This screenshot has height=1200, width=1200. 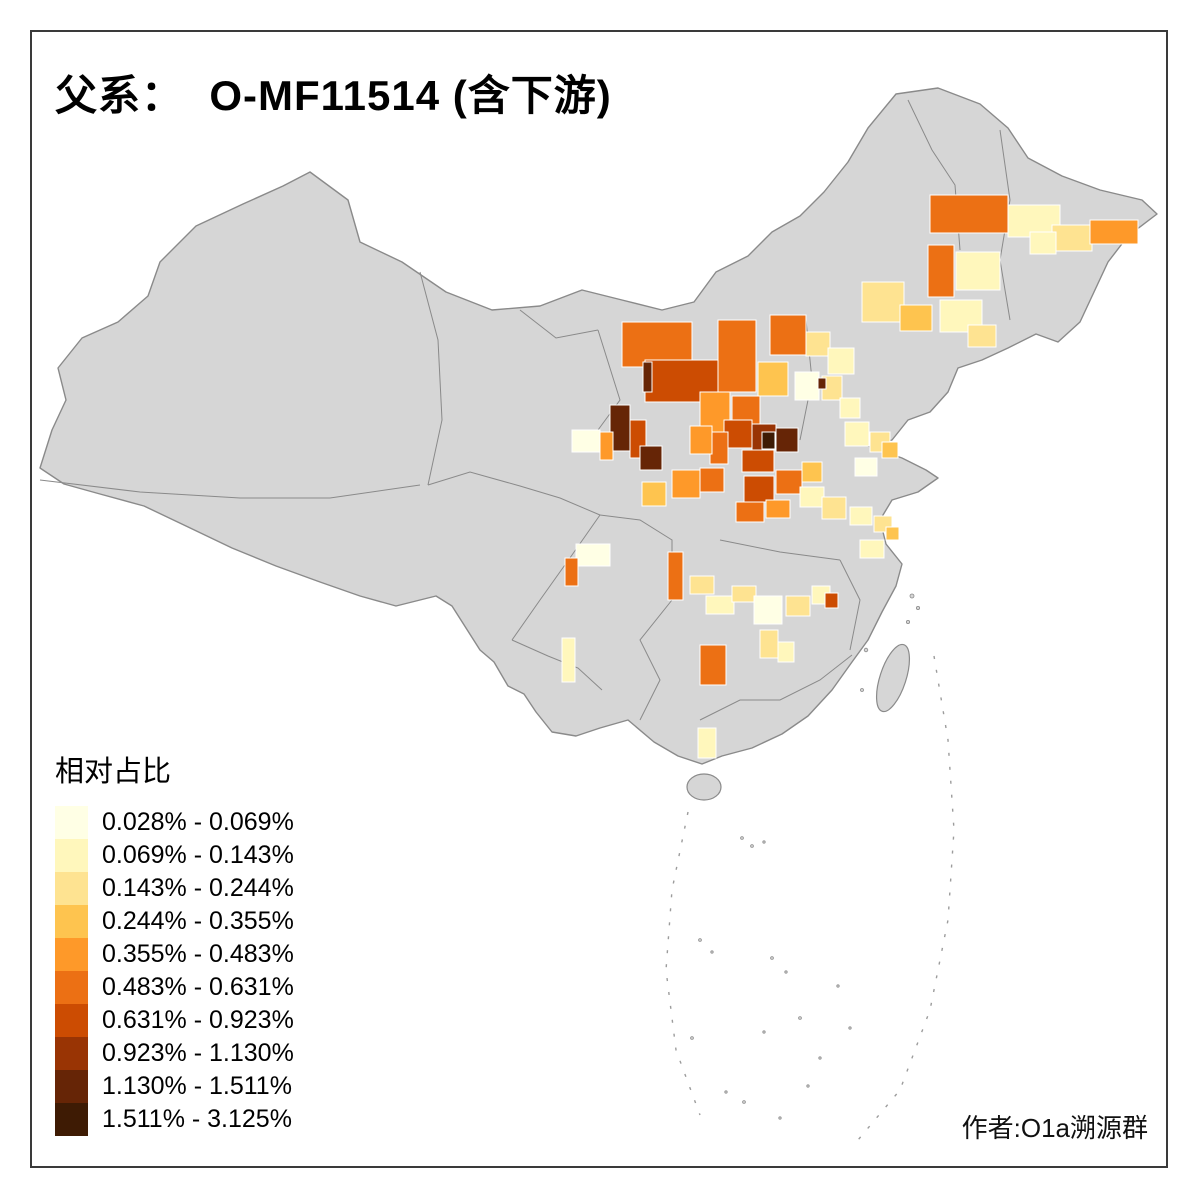 What do you see at coordinates (198, 822) in the screenshot?
I see `legend-label: 0.028% - 0.069%` at bounding box center [198, 822].